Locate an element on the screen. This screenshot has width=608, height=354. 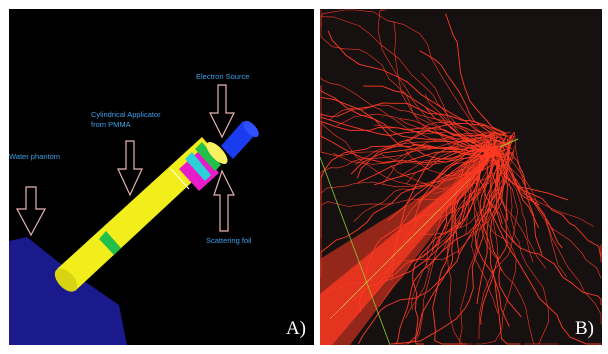
scattering-foil-label: Scattering foil is located at coordinates (229, 240).